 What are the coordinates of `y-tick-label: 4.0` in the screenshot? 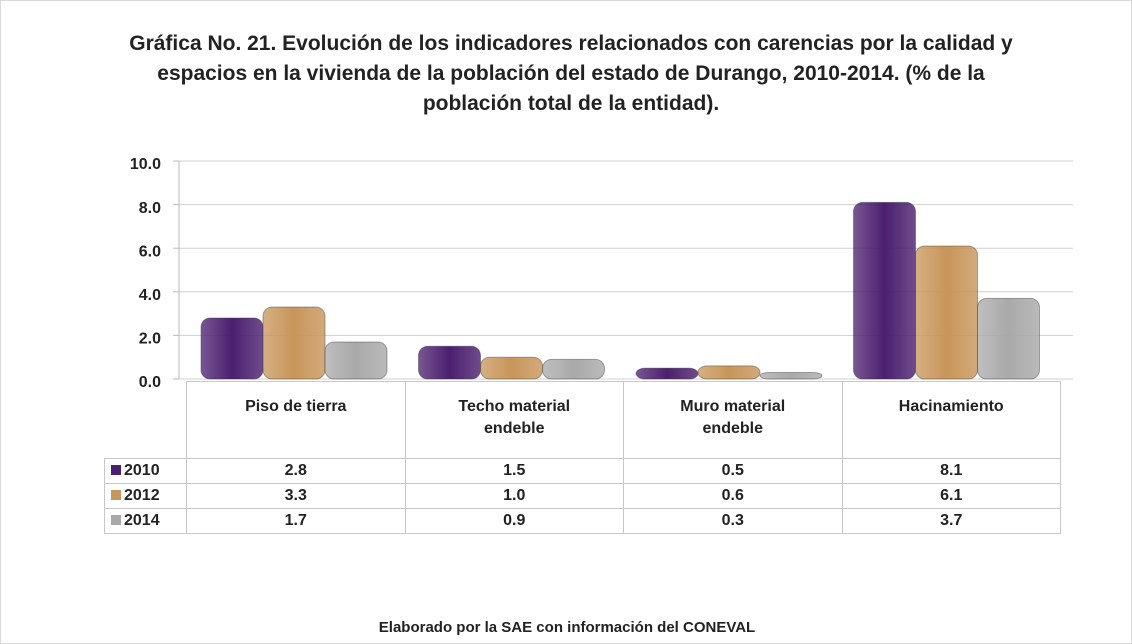 It's located at (150, 295).